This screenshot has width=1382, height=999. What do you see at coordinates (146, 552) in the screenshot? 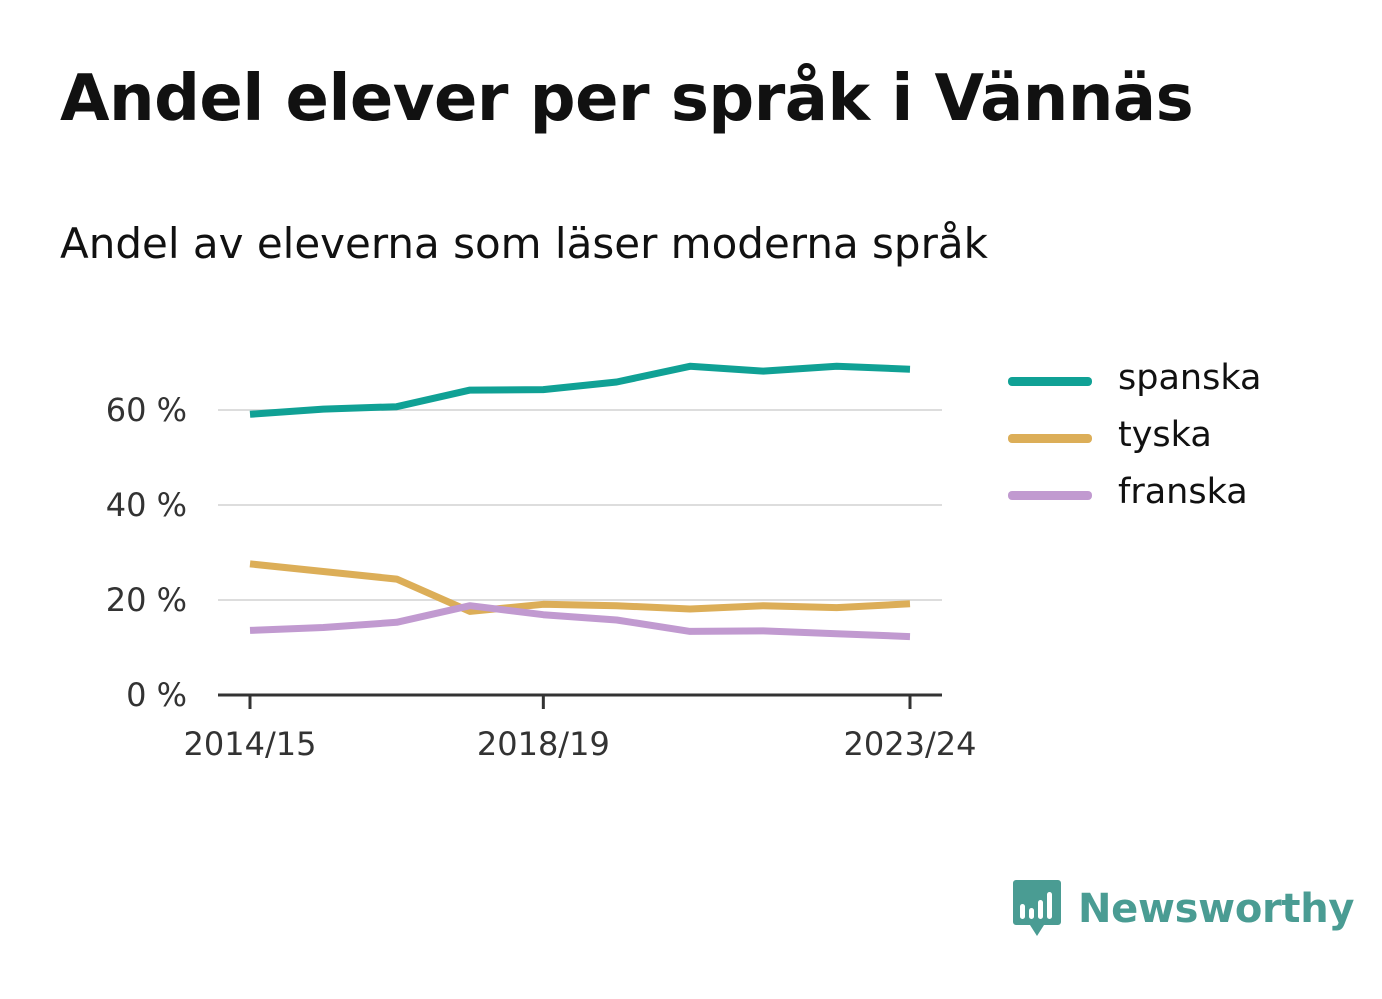
I see `y-axis-tick-labels: 0 % 20 % 40 % 60 %` at bounding box center [146, 552].